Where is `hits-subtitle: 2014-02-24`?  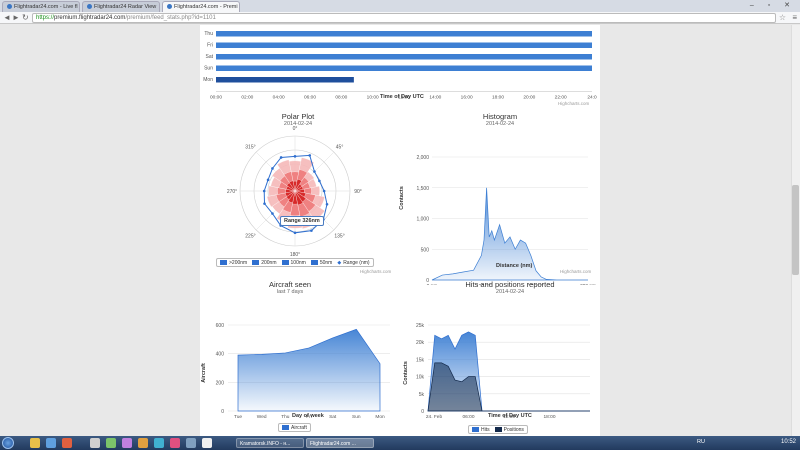 hits-subtitle: 2014-02-24 is located at coordinates (510, 292).